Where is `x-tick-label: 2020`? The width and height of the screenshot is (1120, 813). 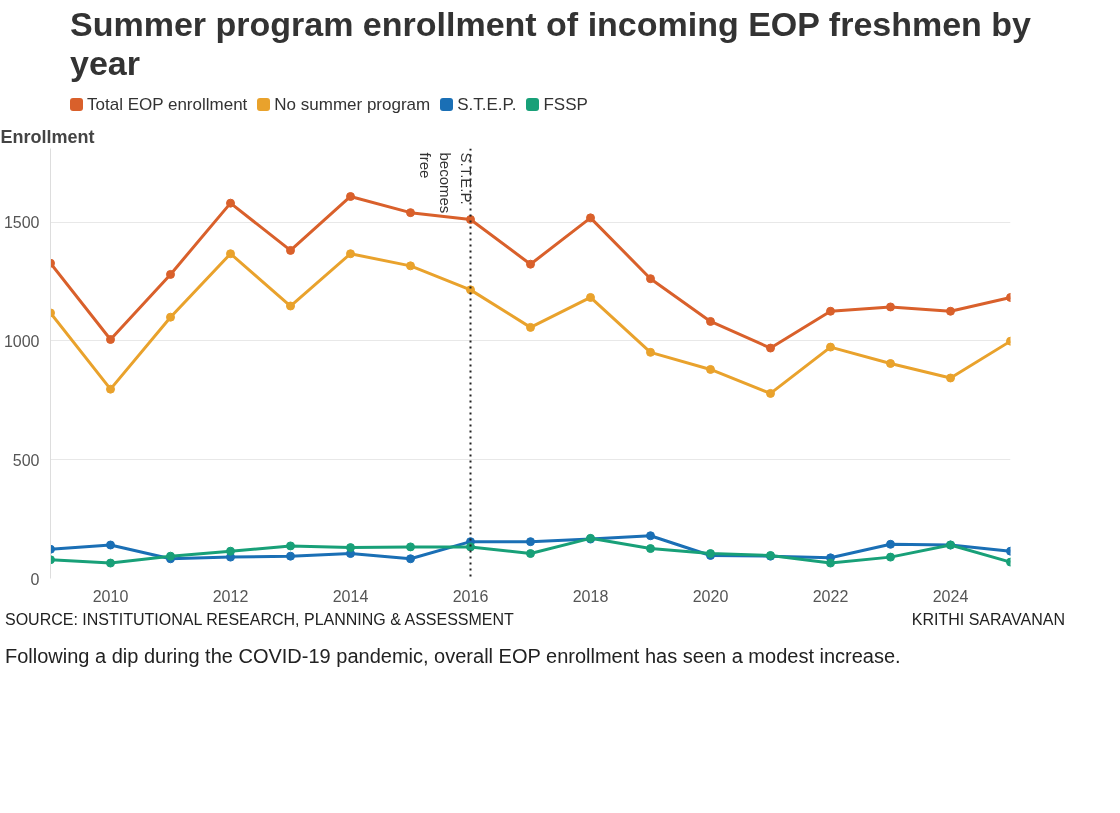
x-tick-label: 2020 is located at coordinates (710, 596).